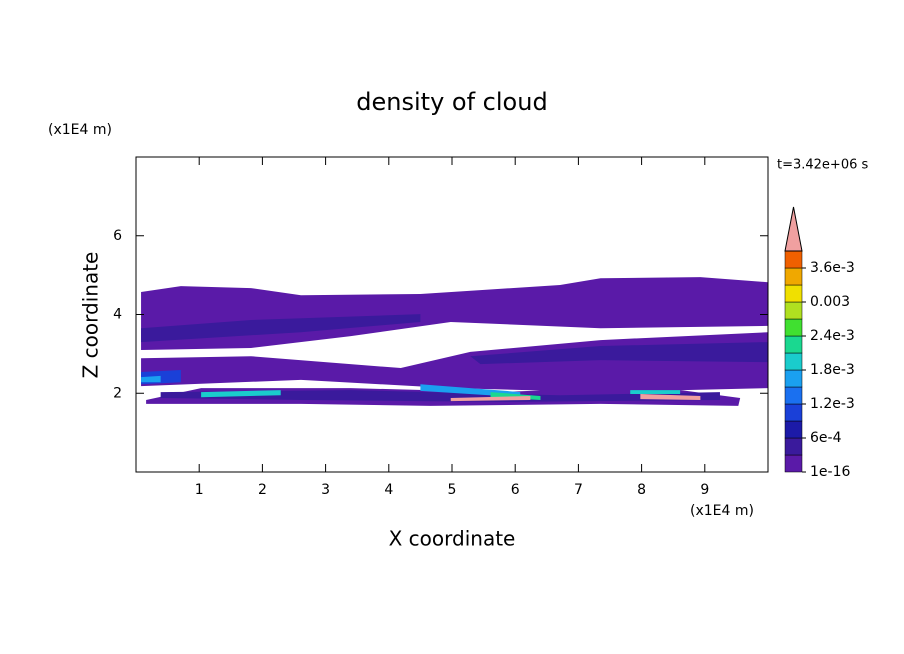 Image resolution: width=904 pixels, height=654 pixels. I want to click on x-tick-label: 4, so click(388, 490).